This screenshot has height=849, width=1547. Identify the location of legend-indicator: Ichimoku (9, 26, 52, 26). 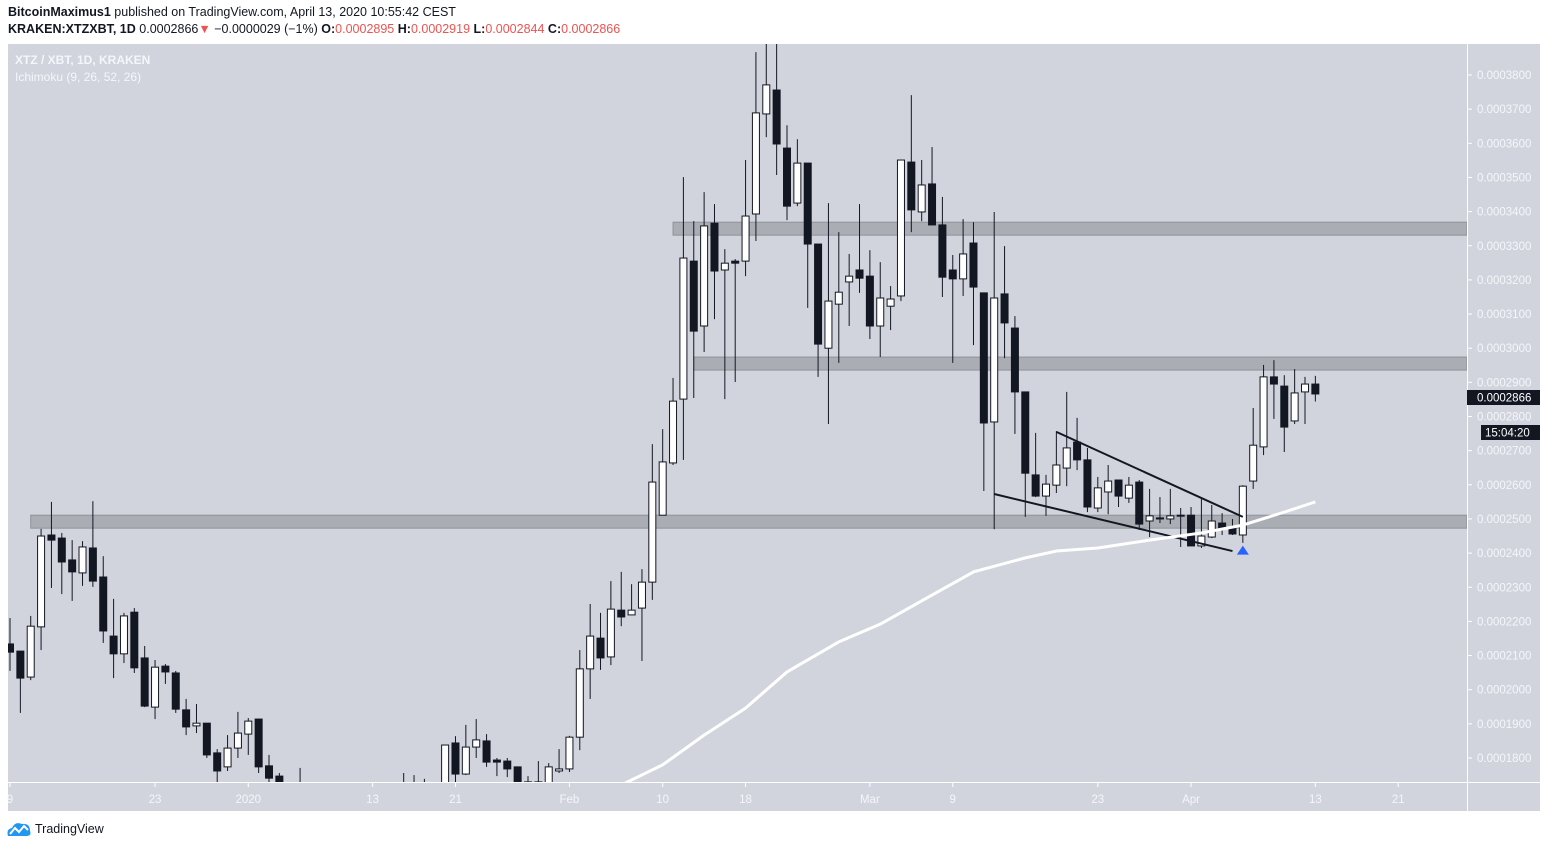
(78, 77).